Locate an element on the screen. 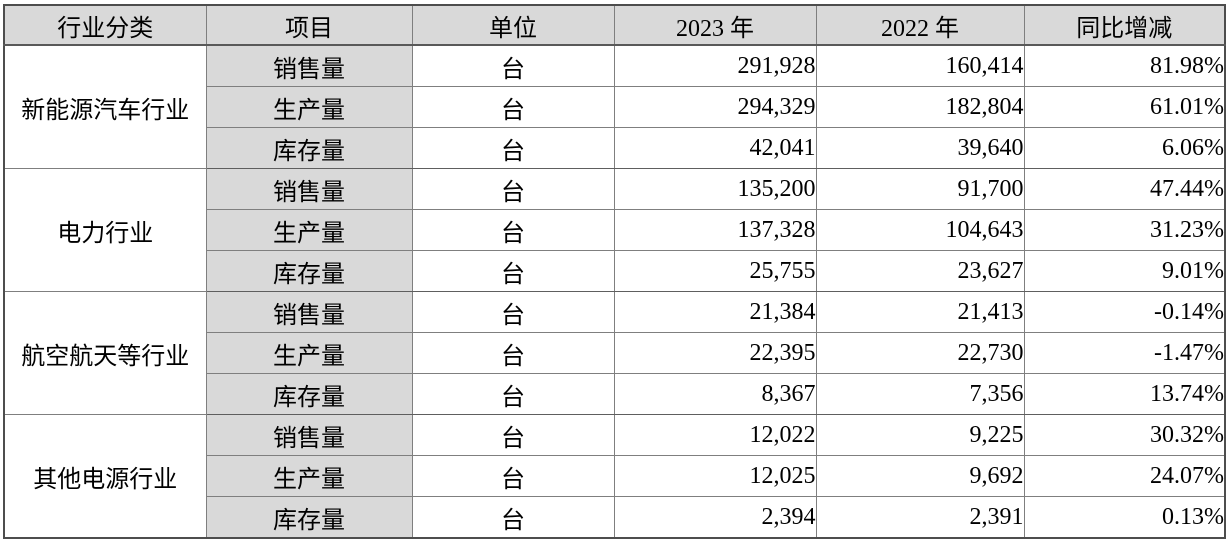 This screenshot has width=1227, height=543. table-row: 库存量 台 25,755 23,627 9.01% is located at coordinates (615, 271).